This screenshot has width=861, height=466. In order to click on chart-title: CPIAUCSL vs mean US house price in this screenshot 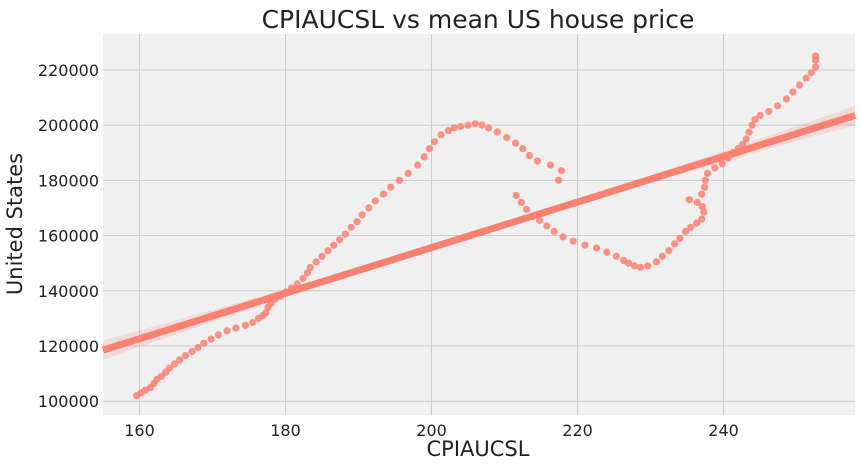, I will do `click(478, 19)`.